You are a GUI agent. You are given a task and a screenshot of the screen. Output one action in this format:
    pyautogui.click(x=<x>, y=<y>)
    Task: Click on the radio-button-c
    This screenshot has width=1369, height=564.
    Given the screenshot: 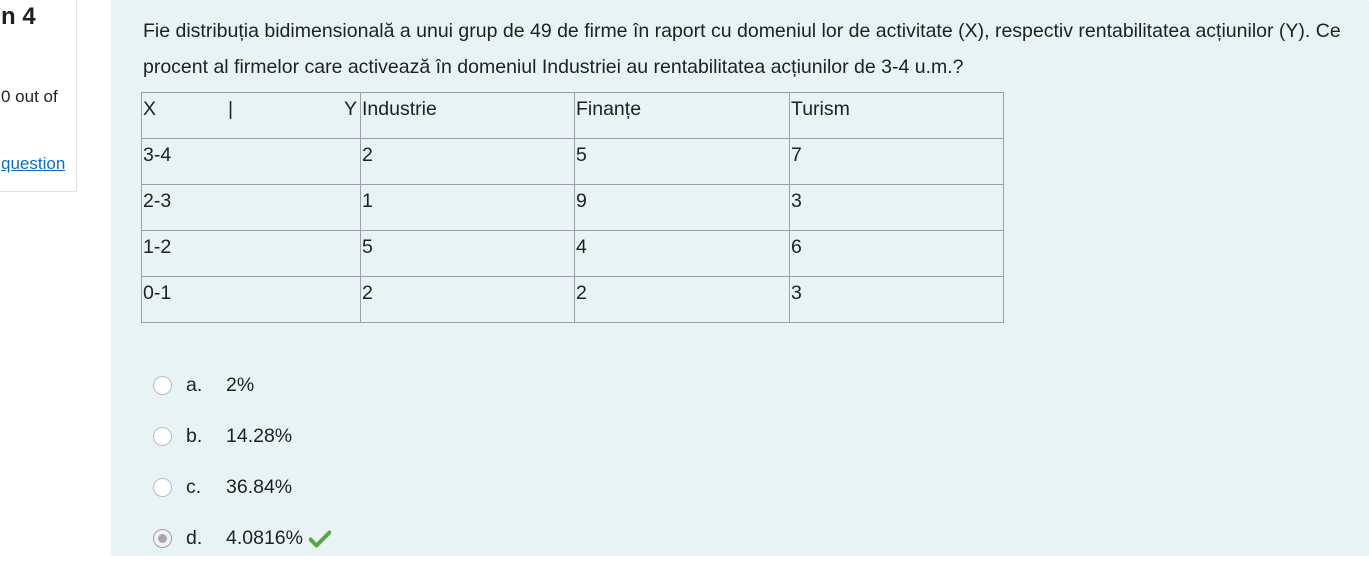 What is the action you would take?
    pyautogui.click(x=162, y=487)
    